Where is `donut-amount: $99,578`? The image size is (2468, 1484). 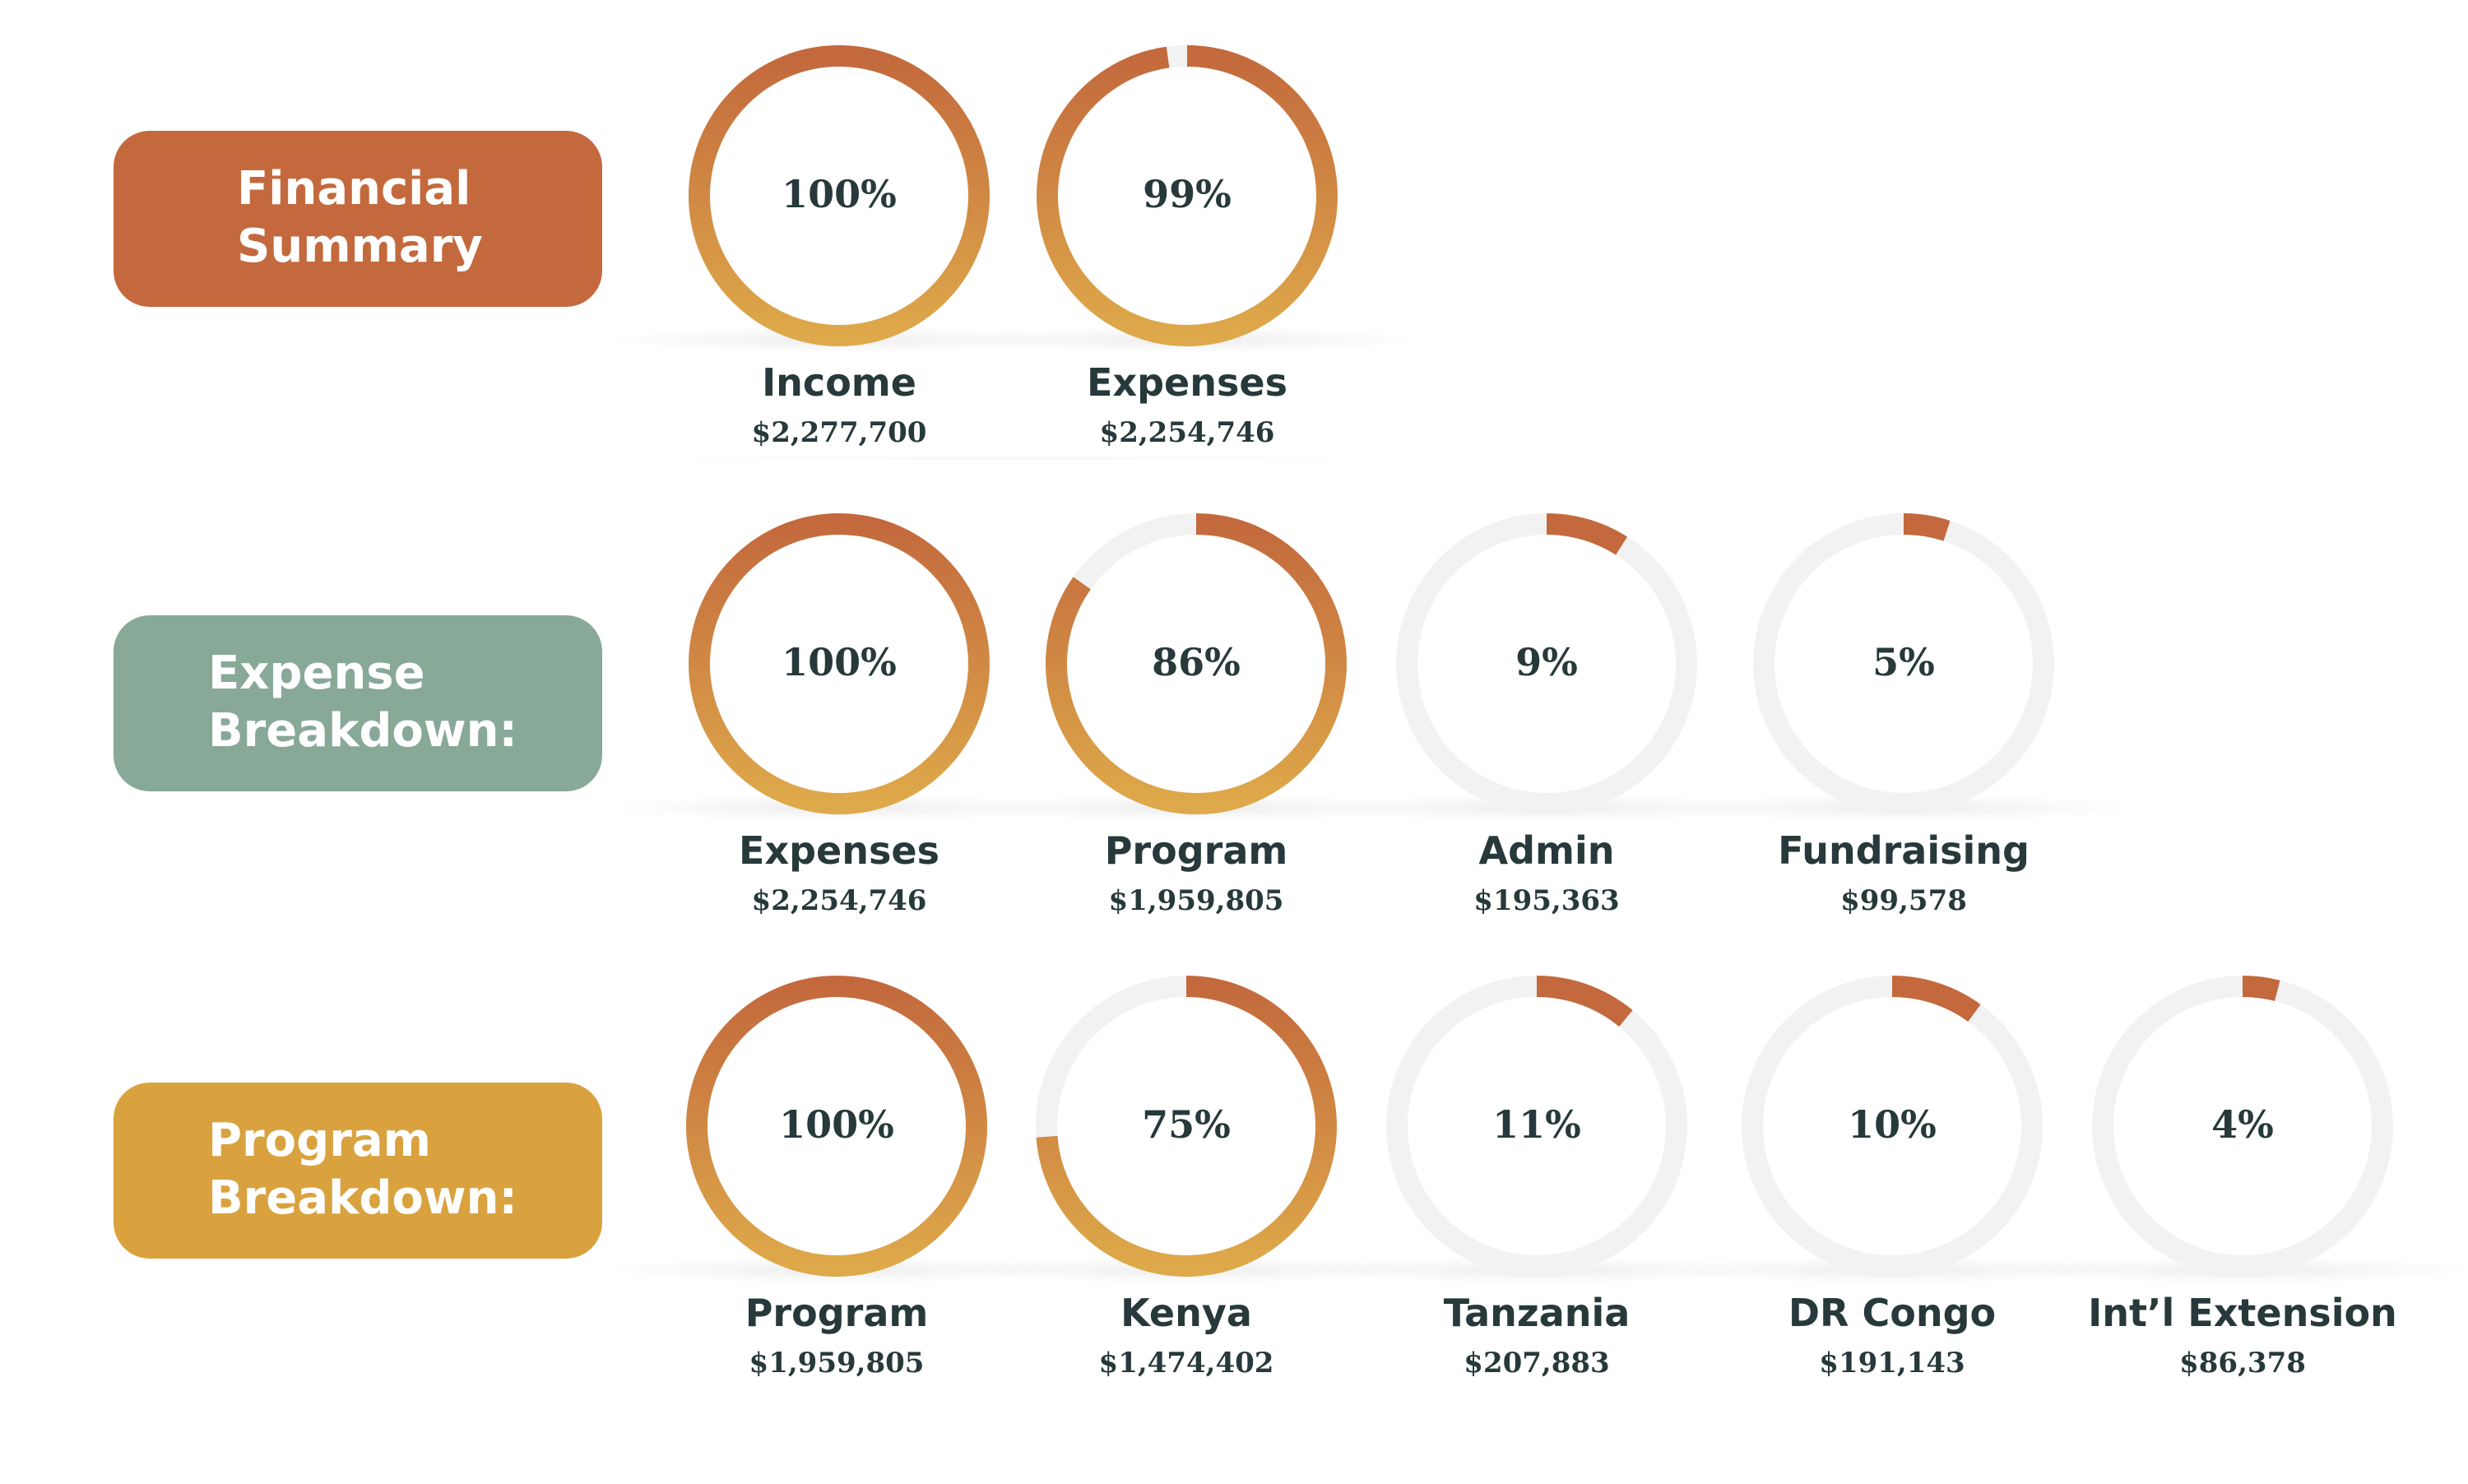
donut-amount: $99,578 is located at coordinates (1903, 900).